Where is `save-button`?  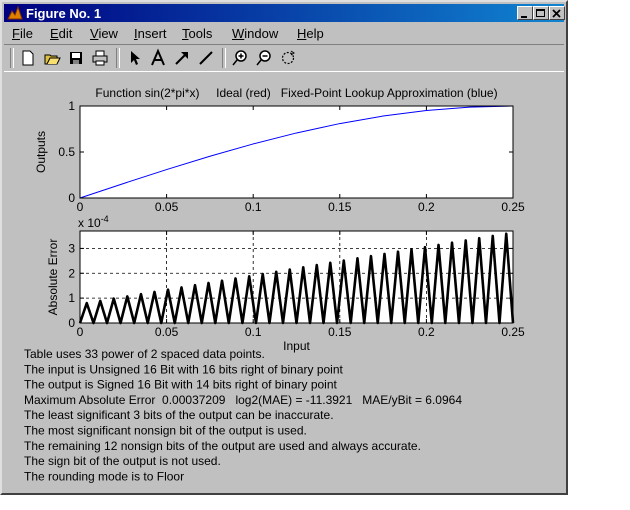
save-button is located at coordinates (76, 58).